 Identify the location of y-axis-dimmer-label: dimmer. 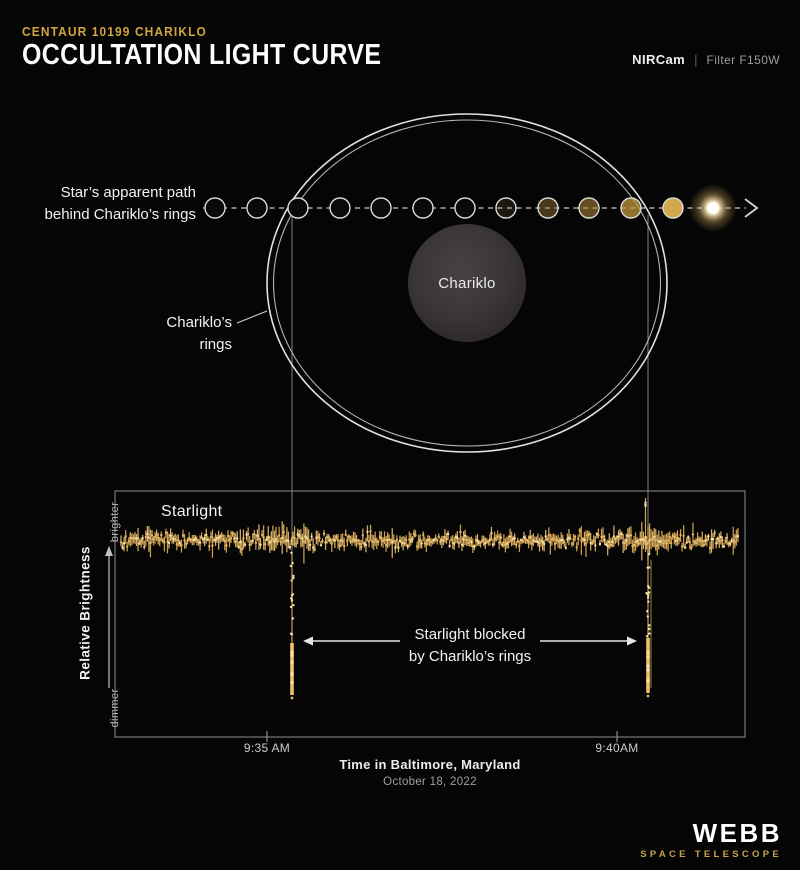
(115, 708).